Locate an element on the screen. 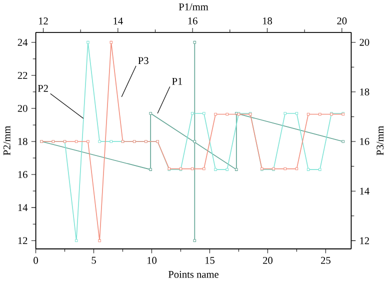  y2-tick-label: 18 is located at coordinates (365, 92).